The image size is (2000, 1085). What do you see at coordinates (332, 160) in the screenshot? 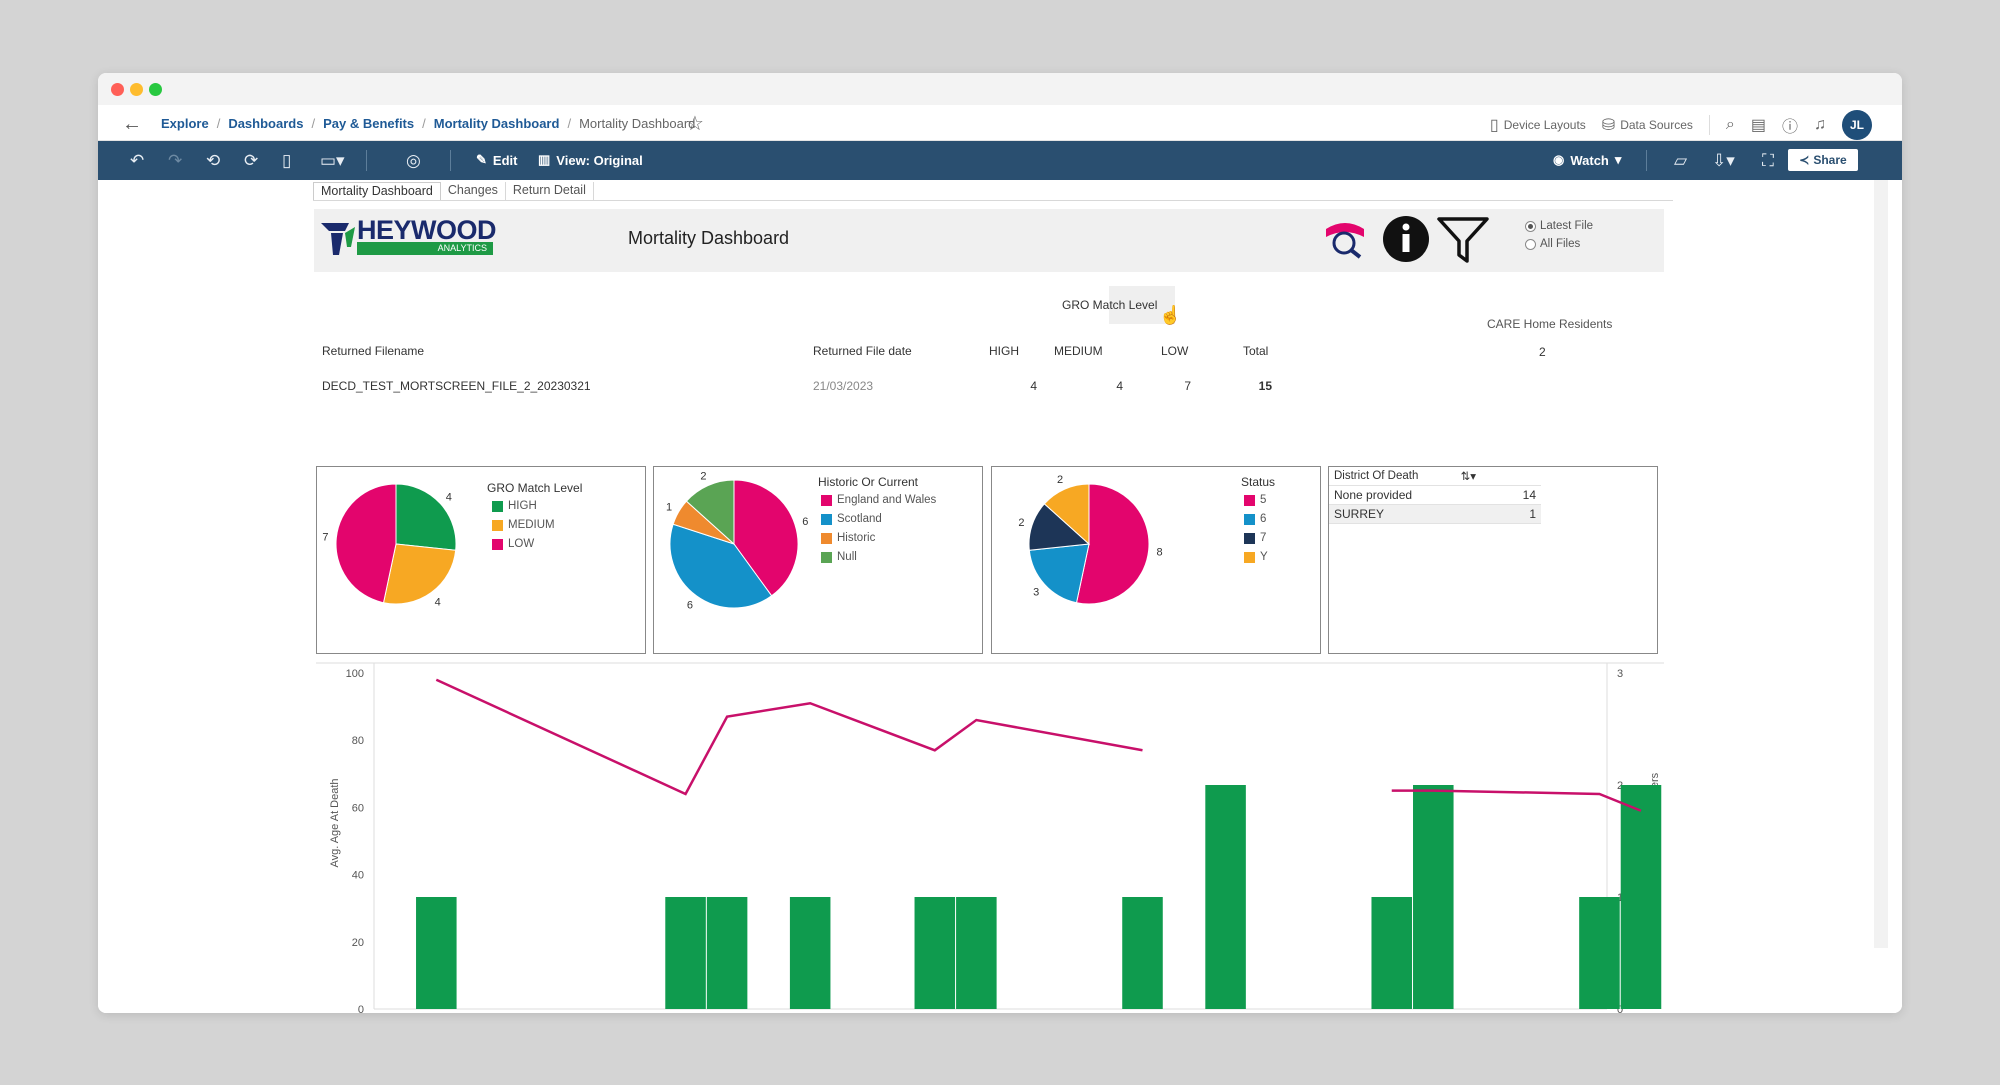
I see `subscribe-icon: ▭▾` at bounding box center [332, 160].